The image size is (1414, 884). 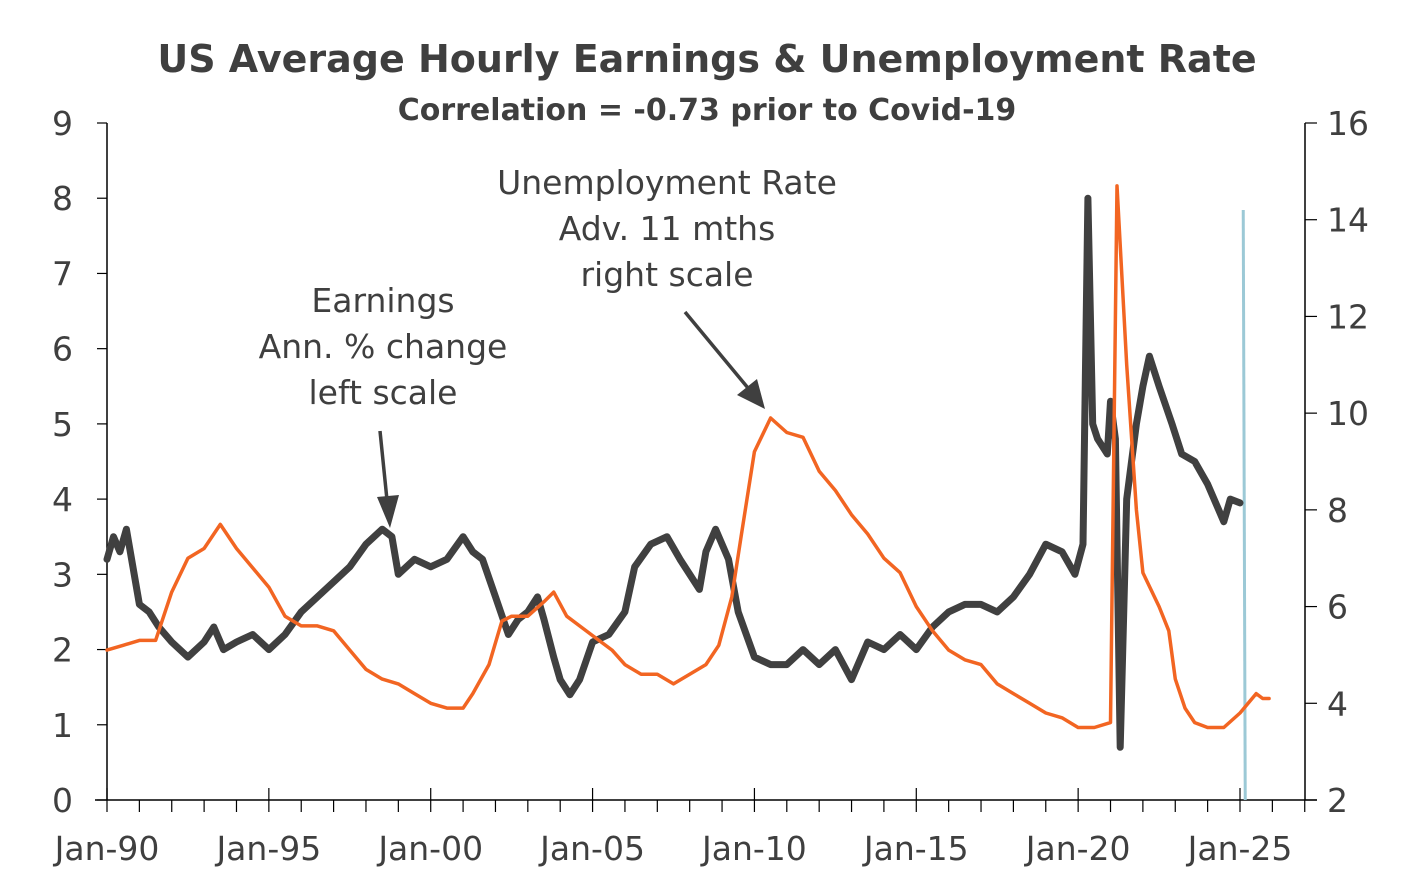 I want to click on left-tick-label: 6, so click(x=62, y=349).